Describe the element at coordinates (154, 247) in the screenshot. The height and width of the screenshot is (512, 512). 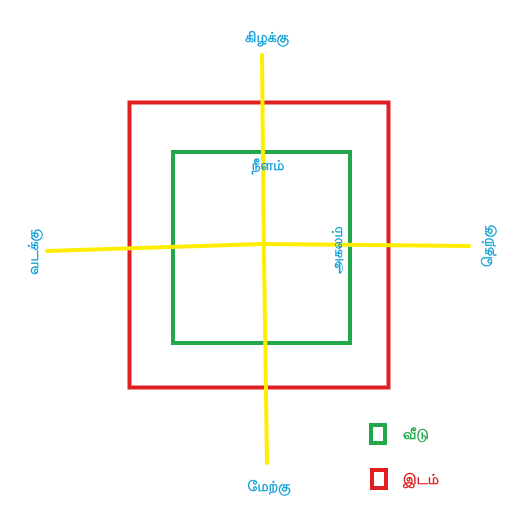
I see `horizontal-axis-left` at that location.